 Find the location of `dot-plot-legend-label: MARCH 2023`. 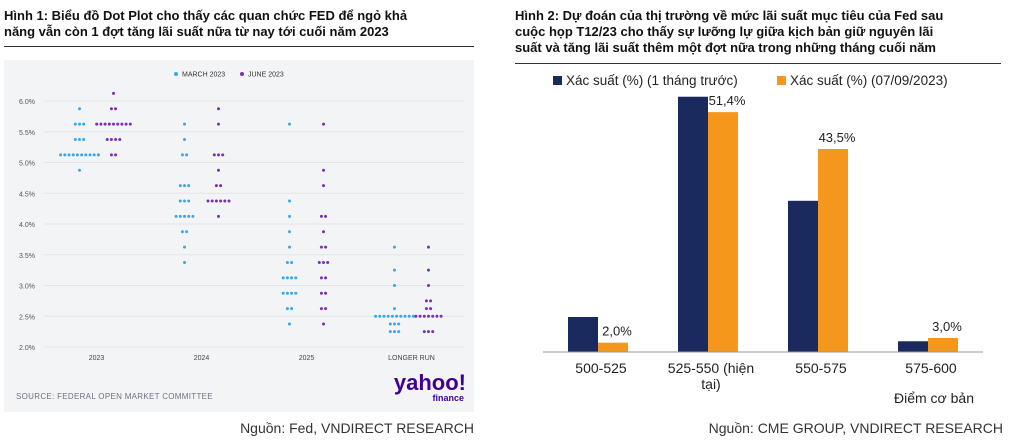

dot-plot-legend-label: MARCH 2023 is located at coordinates (203, 75).